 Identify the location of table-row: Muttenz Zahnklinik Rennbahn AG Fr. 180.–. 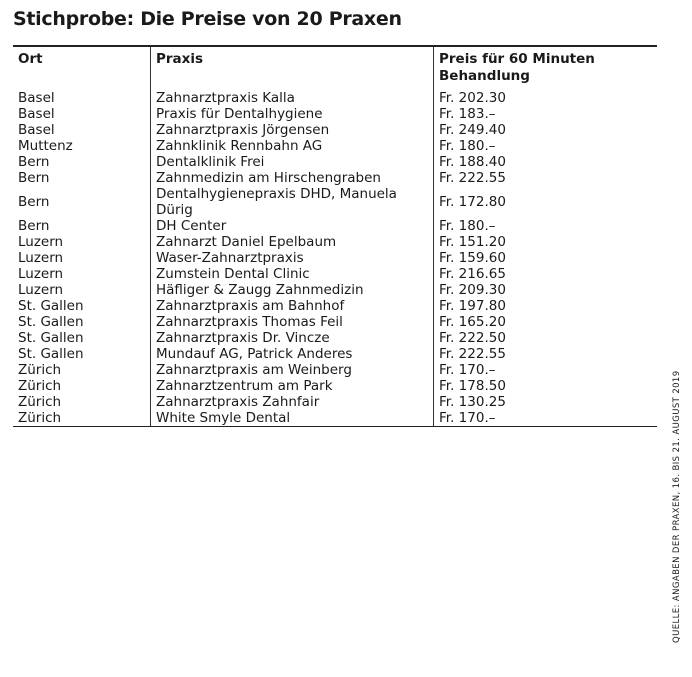
(335, 146).